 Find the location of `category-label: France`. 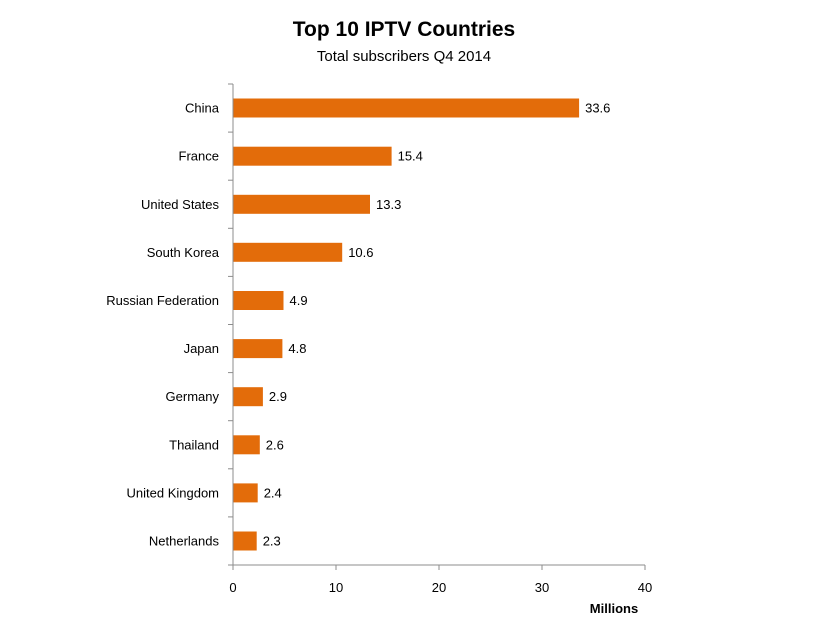

category-label: France is located at coordinates (199, 156).